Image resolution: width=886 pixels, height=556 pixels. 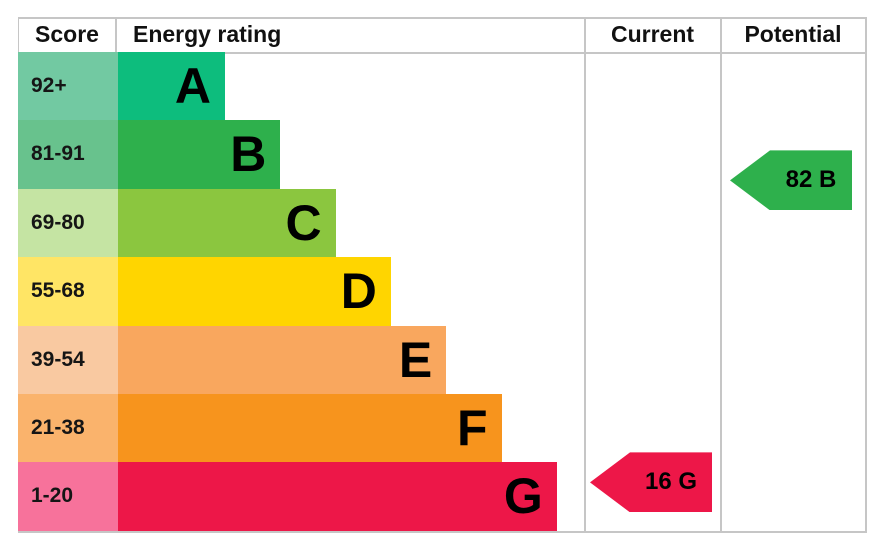 What do you see at coordinates (68, 291) in the screenshot?
I see `score-range-D: 55-68` at bounding box center [68, 291].